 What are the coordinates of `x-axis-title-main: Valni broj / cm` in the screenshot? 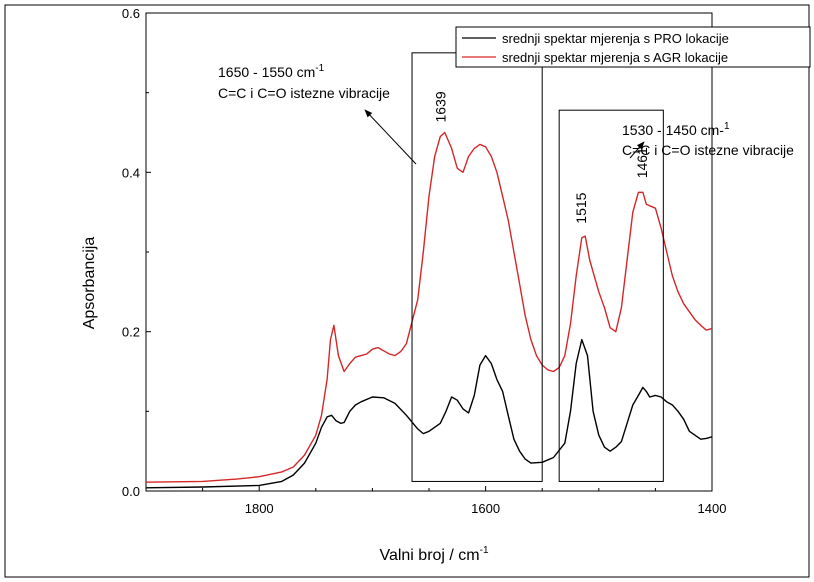 It's located at (429, 555).